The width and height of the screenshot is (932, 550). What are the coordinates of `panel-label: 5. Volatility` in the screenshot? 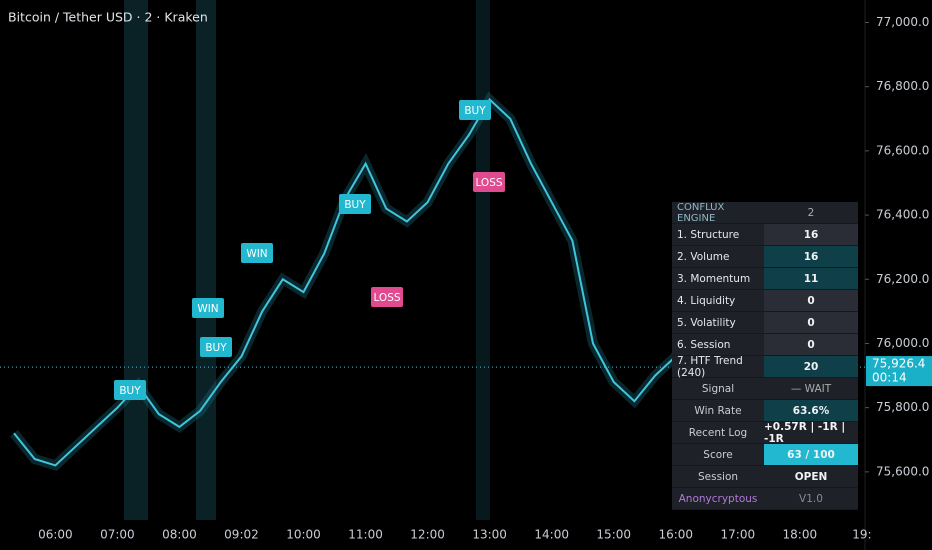 It's located at (718, 323).